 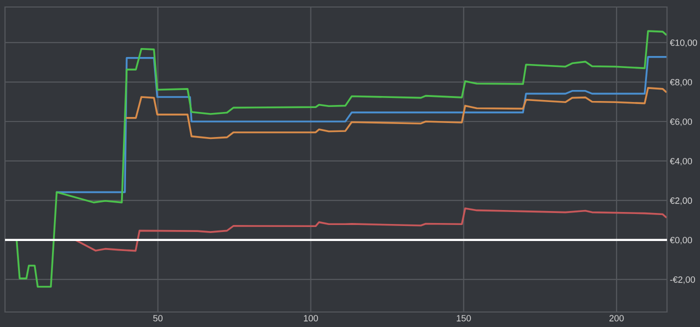 What do you see at coordinates (158, 318) in the screenshot?
I see `x-tick-label: 50` at bounding box center [158, 318].